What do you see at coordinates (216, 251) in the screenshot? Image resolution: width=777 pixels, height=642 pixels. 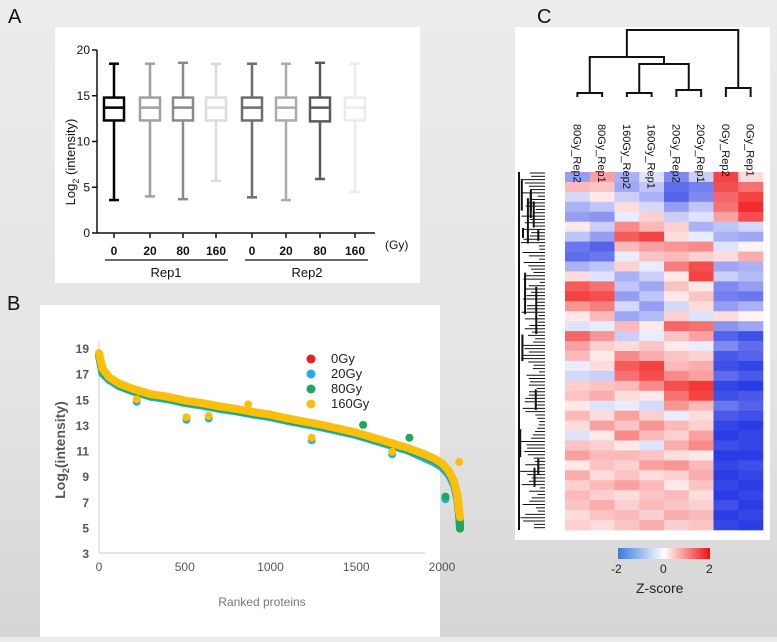 I see `x-tick-label: 160` at bounding box center [216, 251].